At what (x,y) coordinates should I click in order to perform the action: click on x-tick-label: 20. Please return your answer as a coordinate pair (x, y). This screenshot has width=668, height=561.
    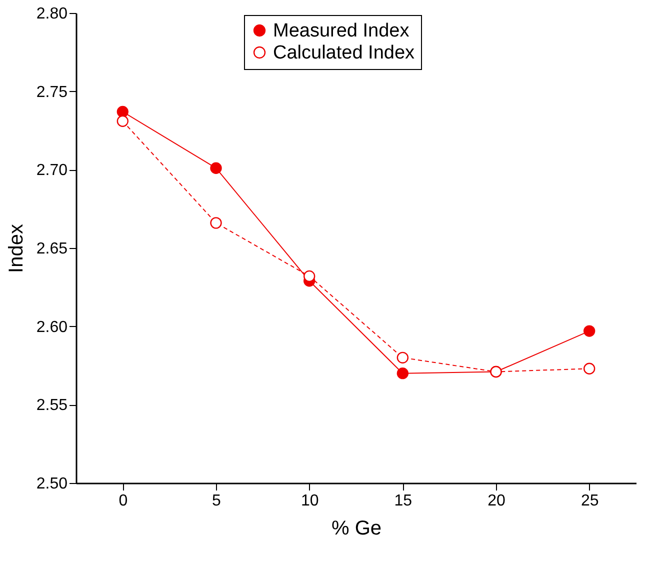
    Looking at the image, I should click on (497, 501).